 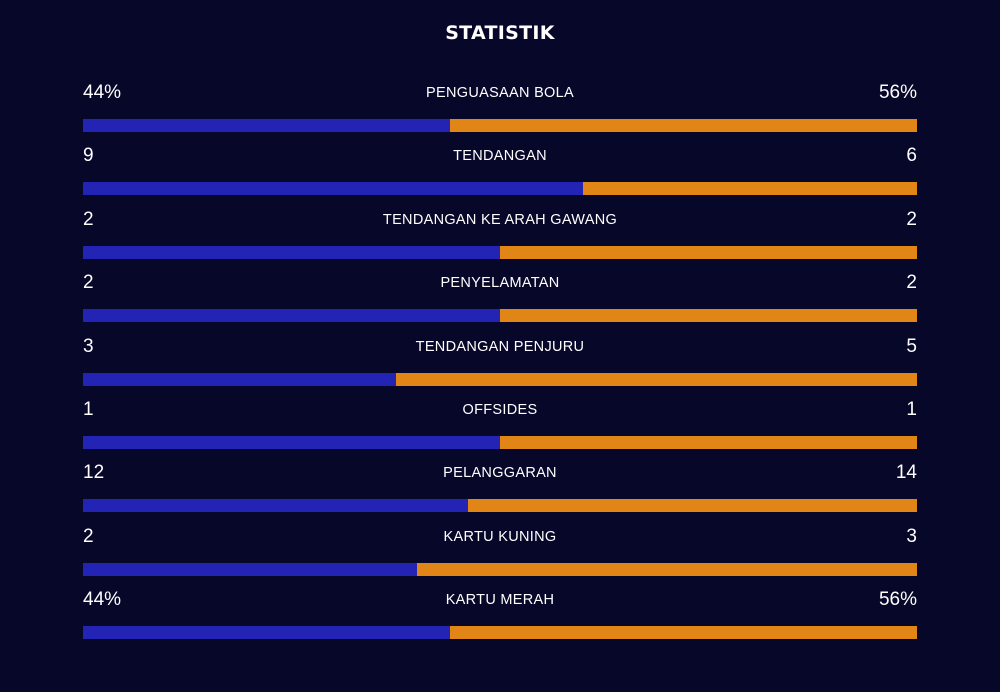 I want to click on stat-label: TENDANGAN KE ARAH GAWANG, so click(x=500, y=219).